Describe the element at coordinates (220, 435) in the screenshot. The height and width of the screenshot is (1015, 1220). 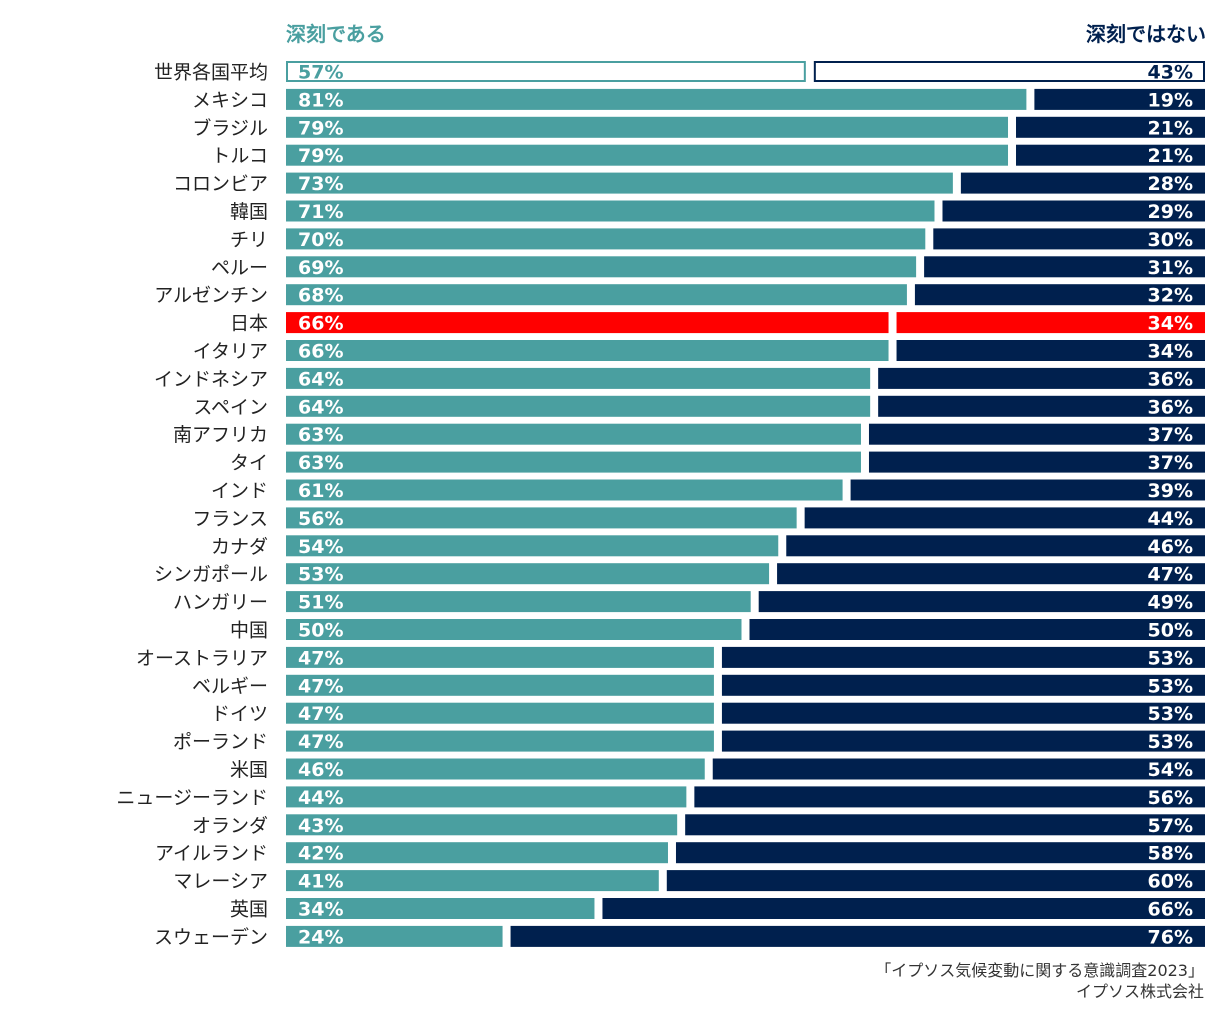
I see `category-label-13: 南アフリカ` at that location.